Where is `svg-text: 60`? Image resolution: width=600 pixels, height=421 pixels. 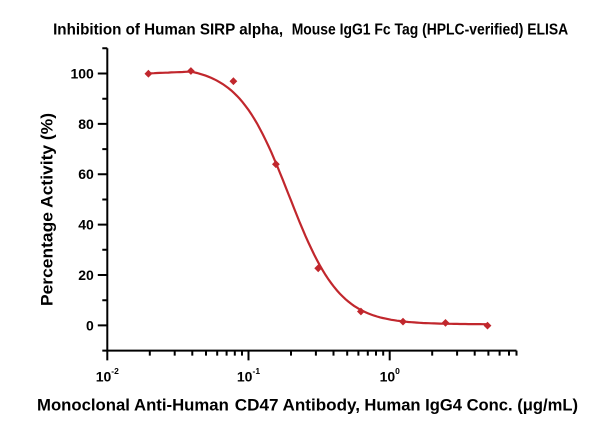
svg-text: 60 is located at coordinates (86, 174).